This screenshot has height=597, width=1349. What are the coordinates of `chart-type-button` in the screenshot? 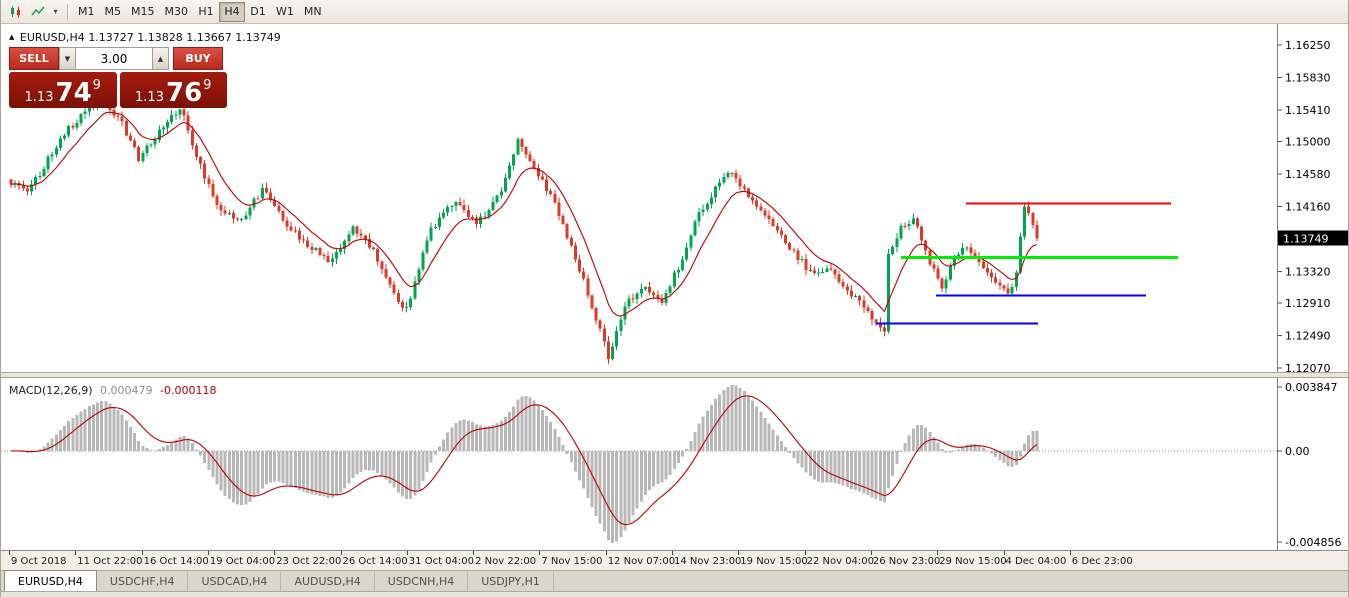 It's located at (16, 12).